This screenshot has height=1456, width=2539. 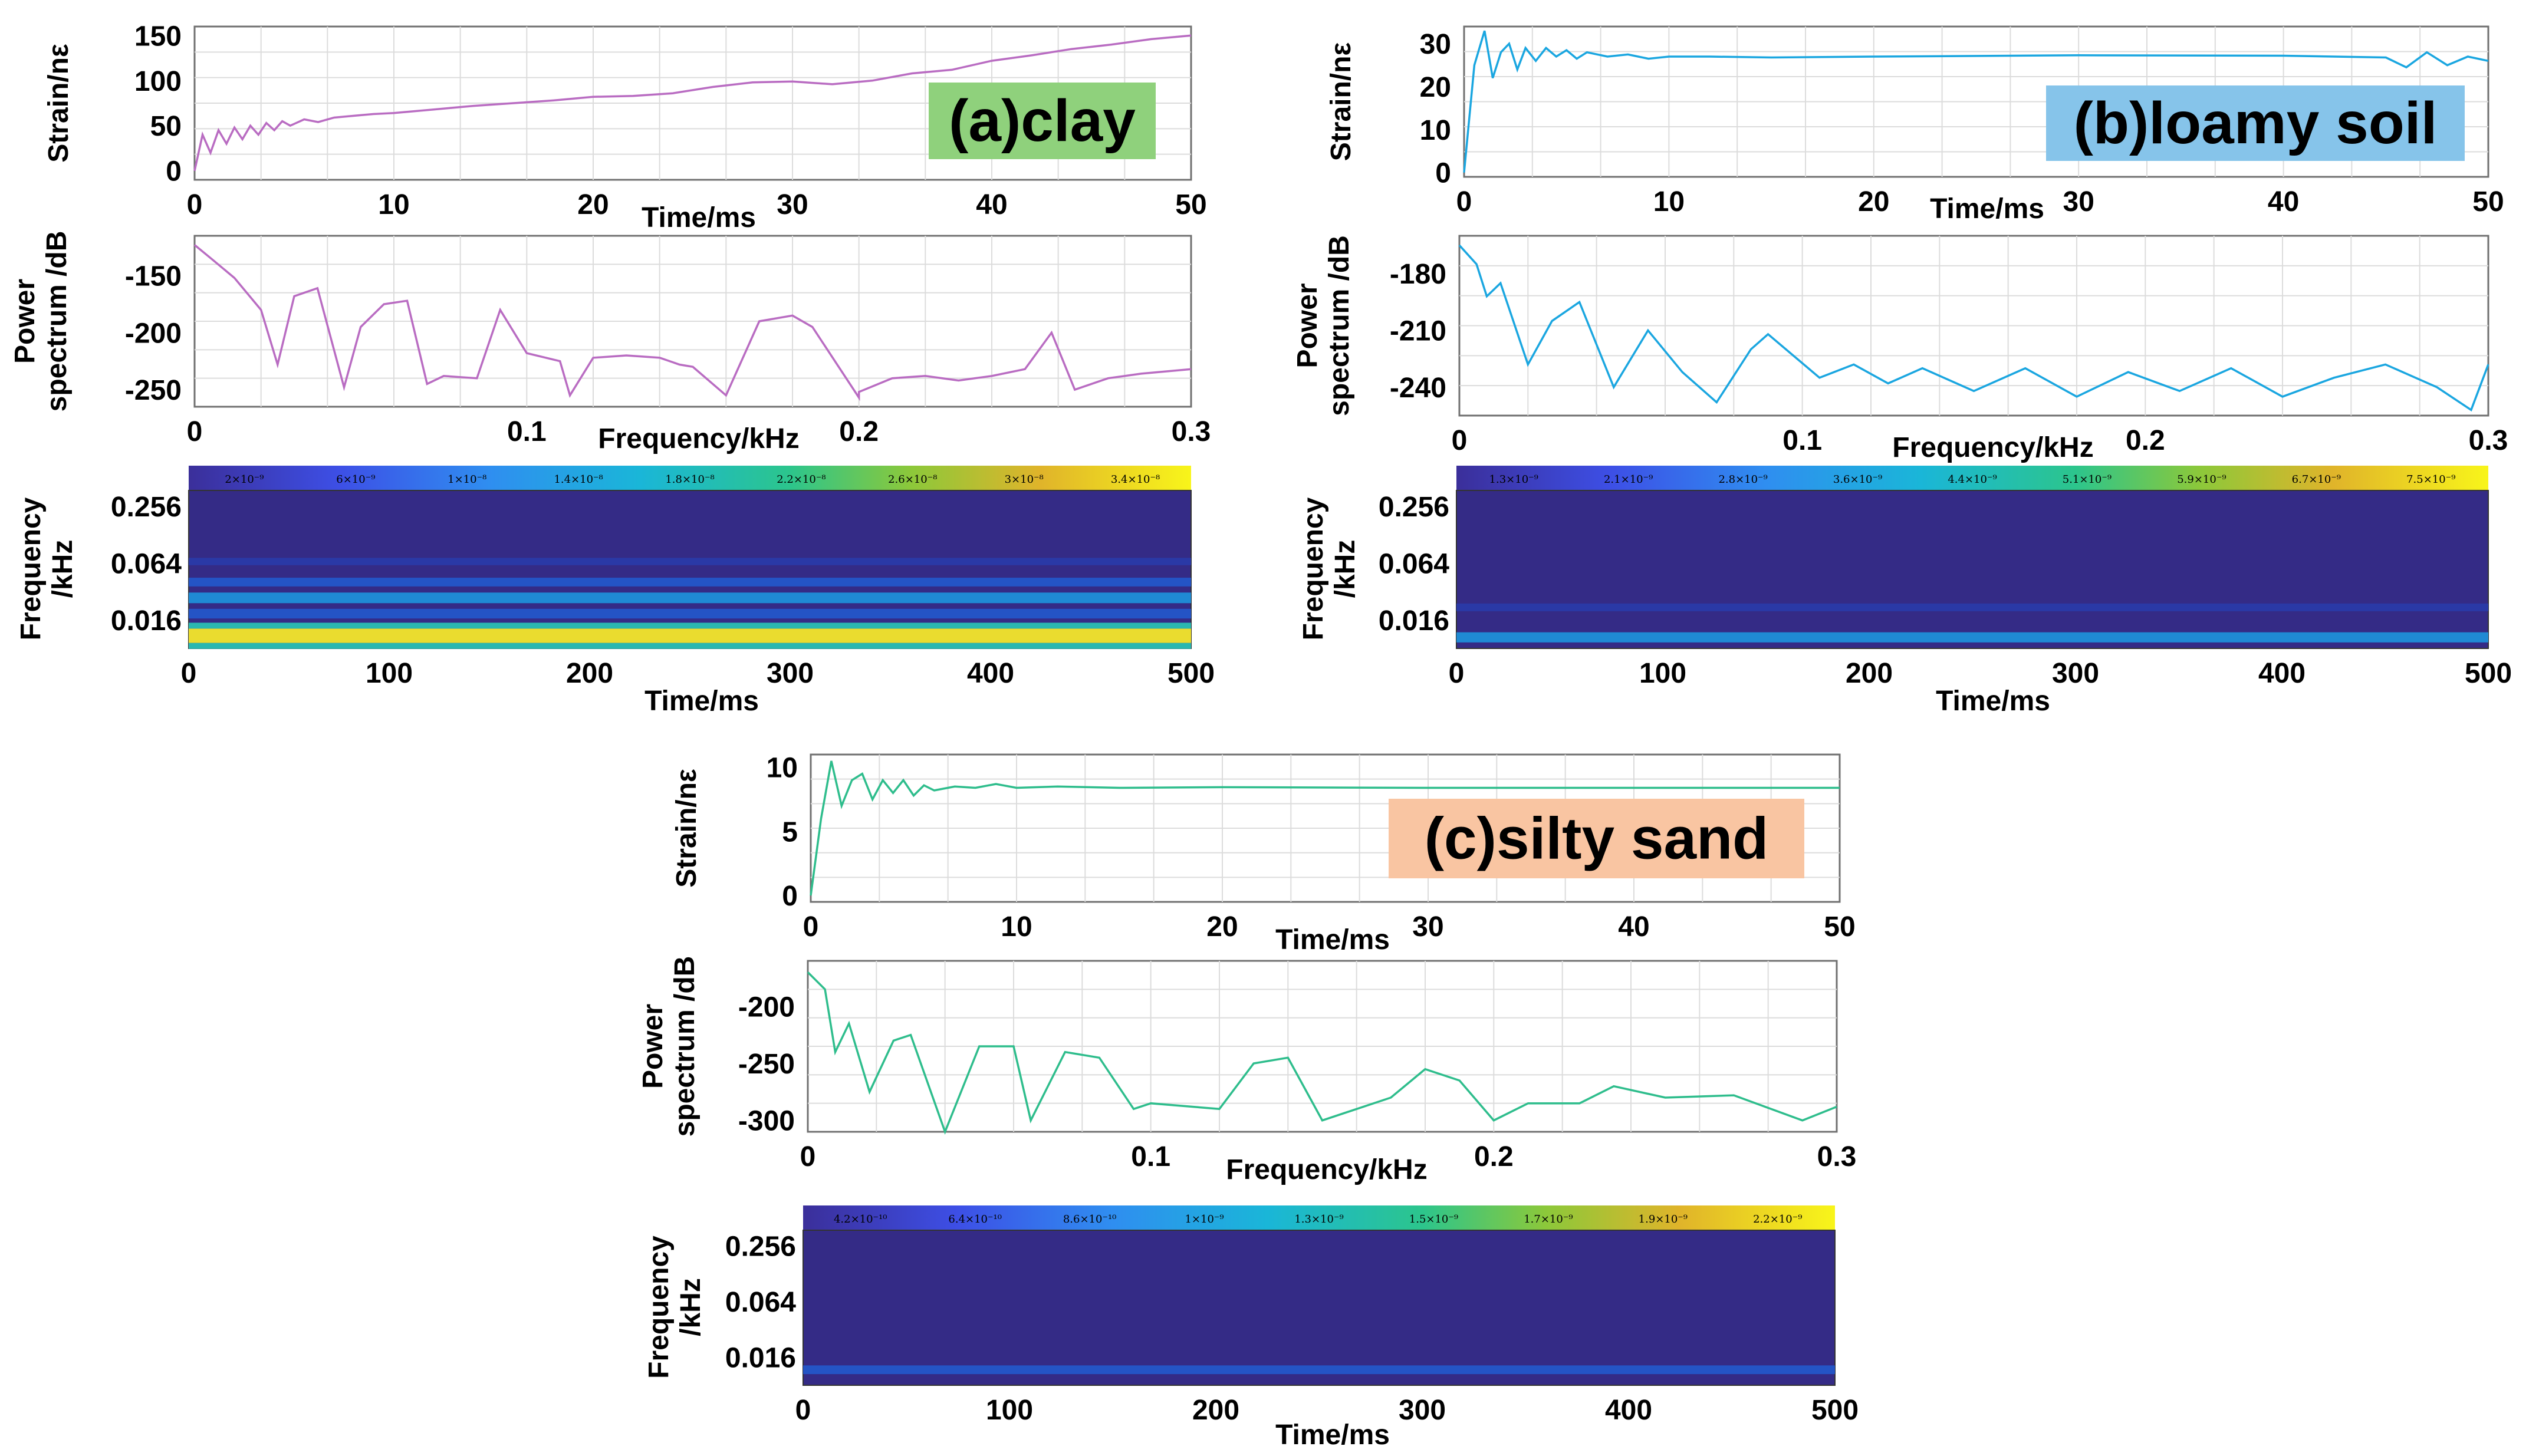 I want to click on panel-c-strain-ylabel-line: Strain/nε, so click(x=687, y=828).